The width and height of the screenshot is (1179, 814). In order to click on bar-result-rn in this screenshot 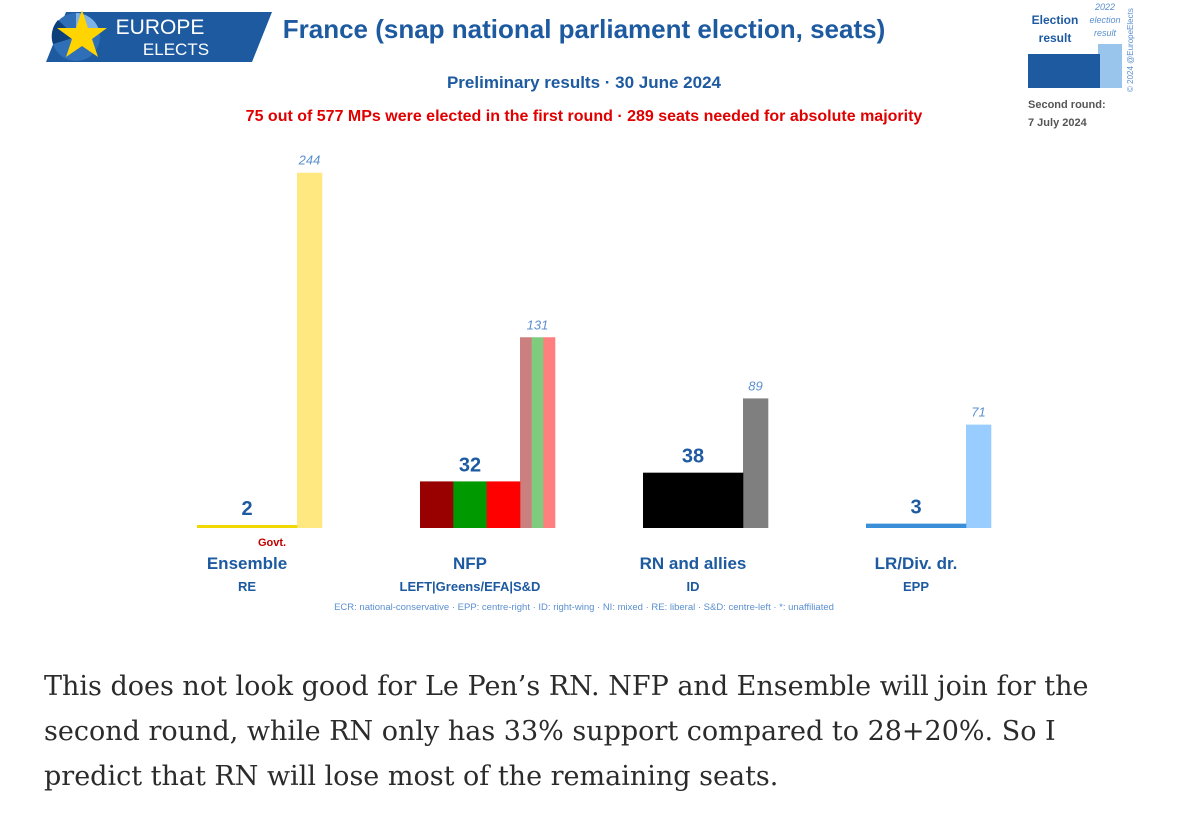, I will do `click(693, 500)`.